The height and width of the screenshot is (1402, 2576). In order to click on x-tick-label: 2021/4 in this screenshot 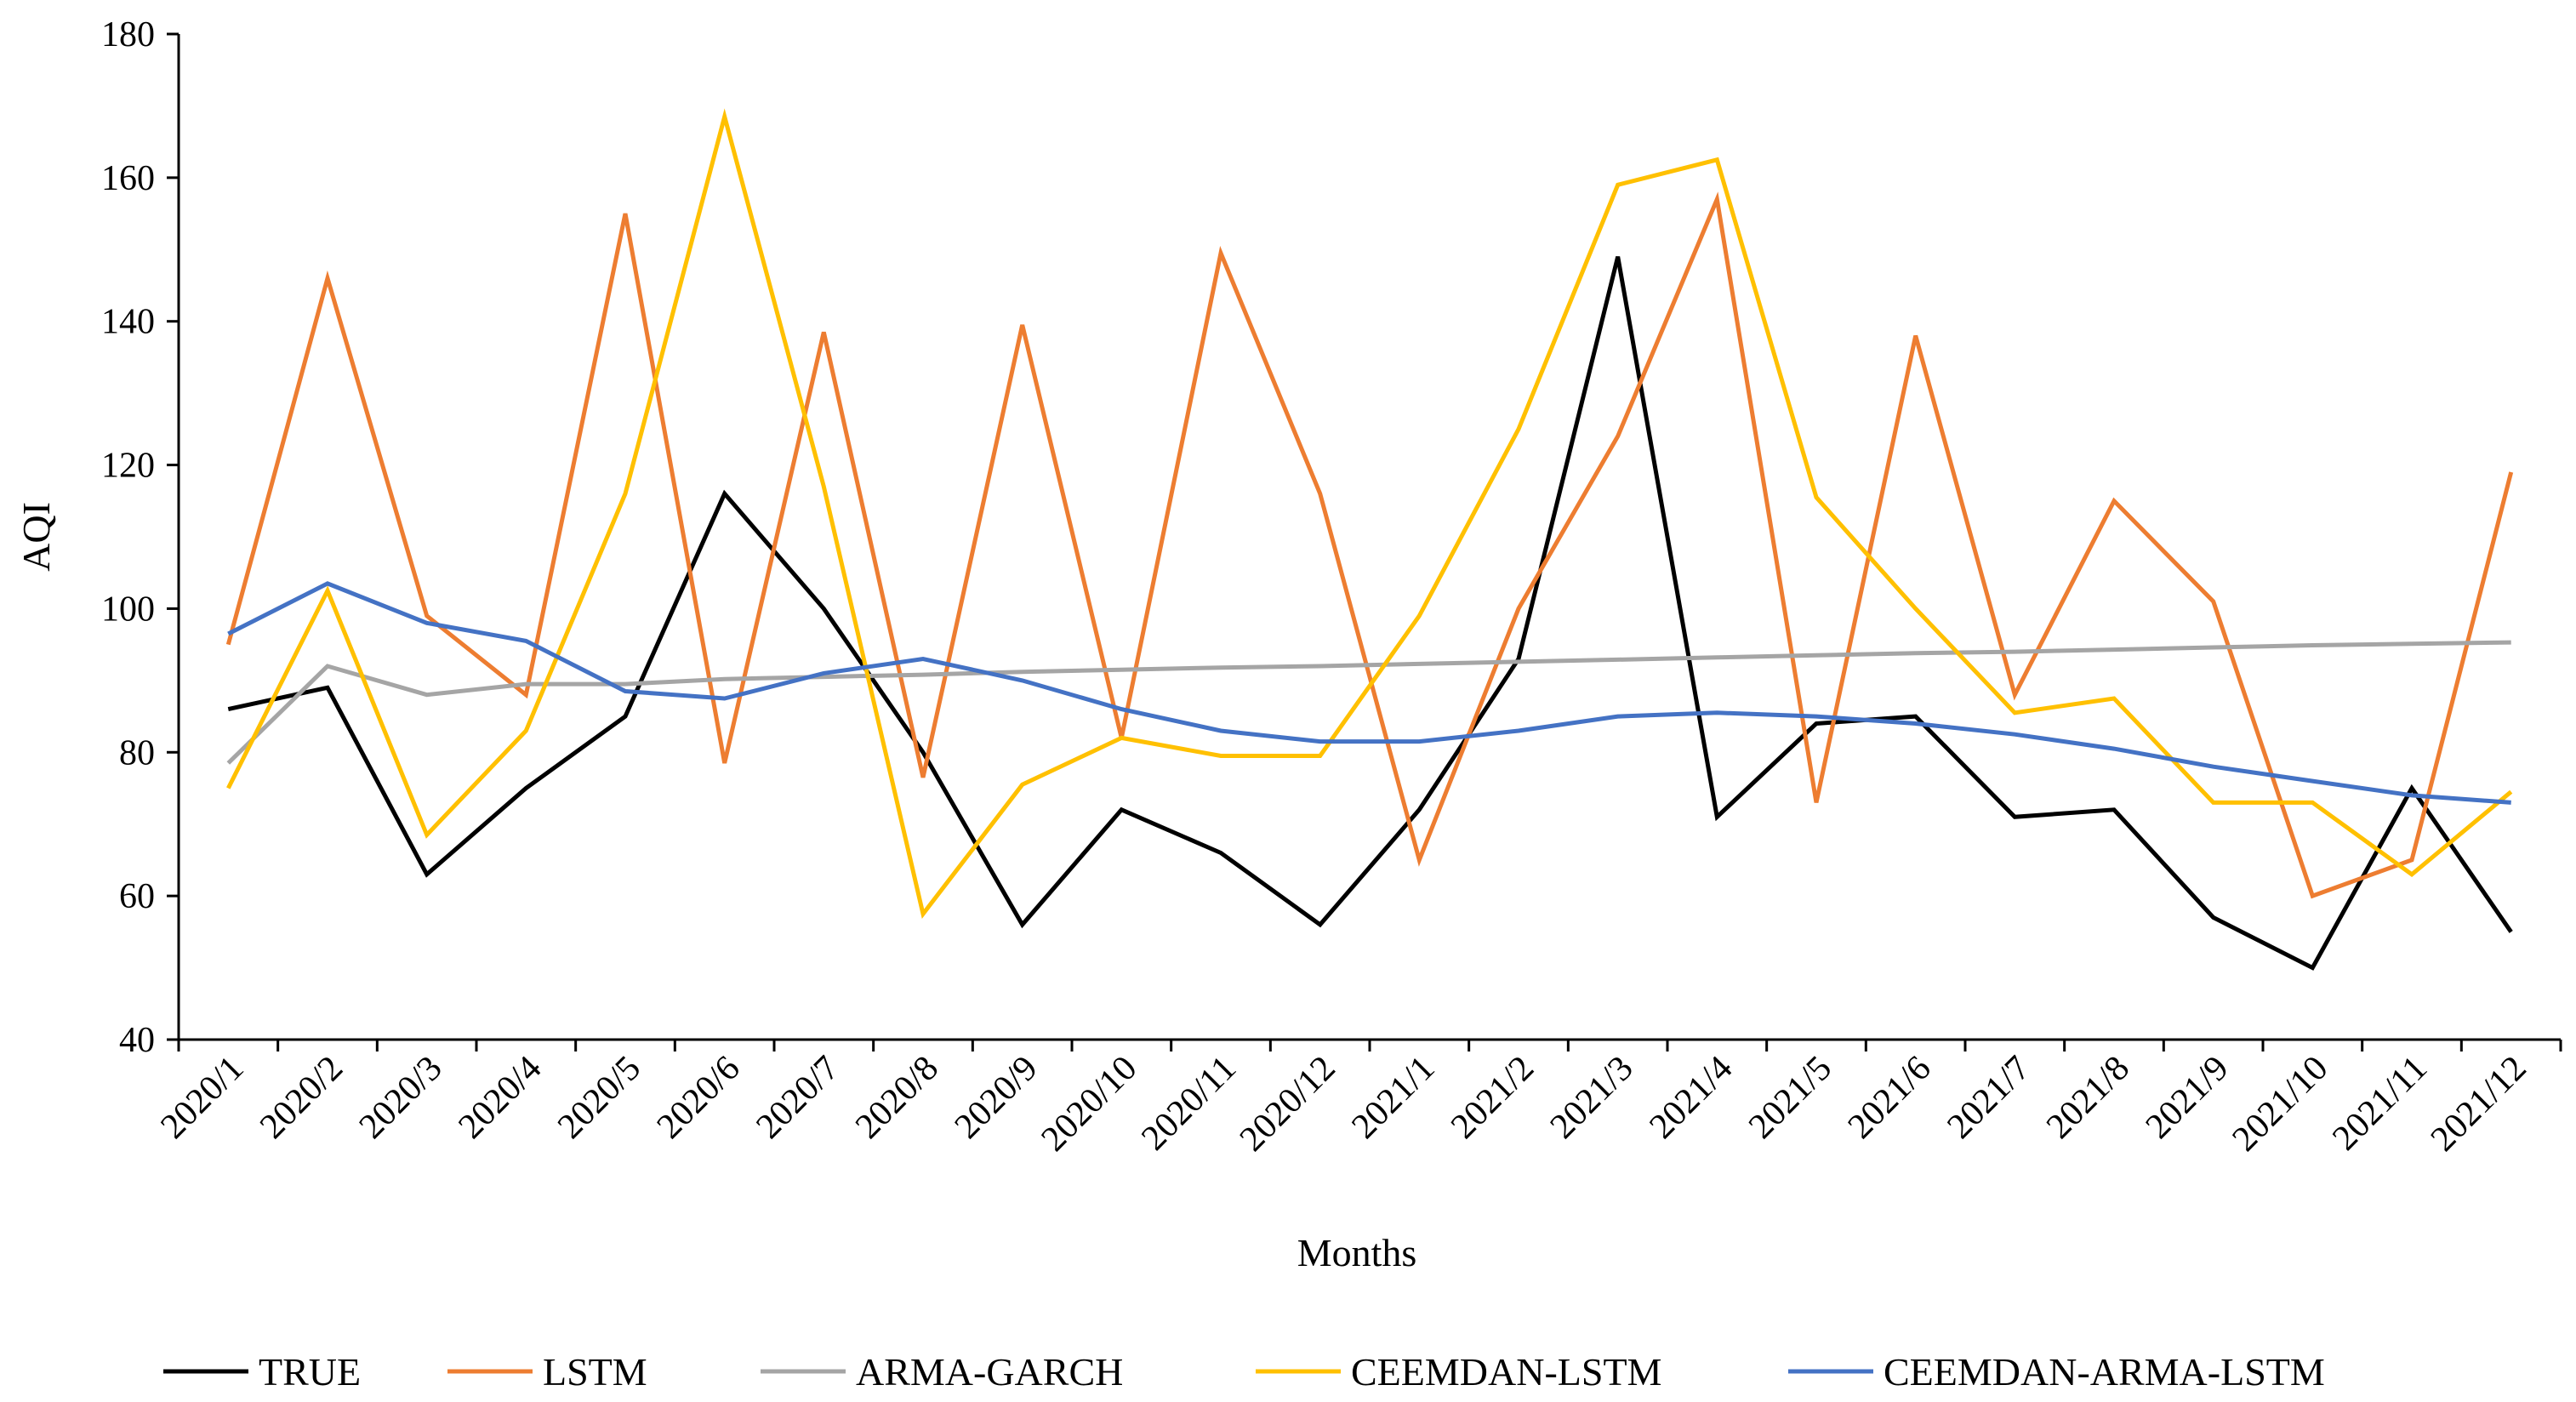, I will do `click(1691, 1098)`.